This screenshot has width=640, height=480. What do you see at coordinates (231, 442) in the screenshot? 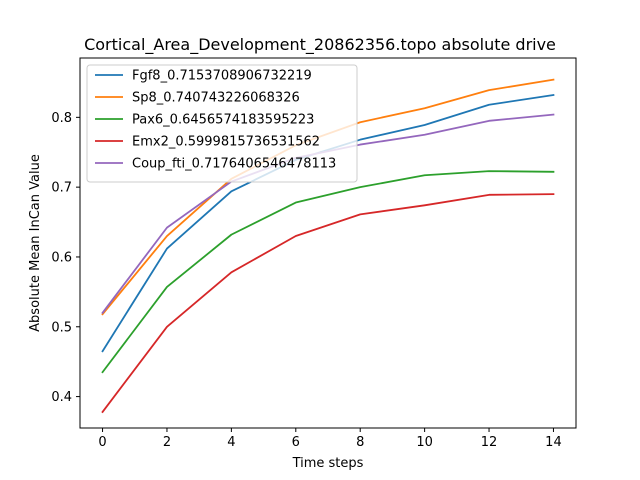
I see `x-tick-label: 4` at bounding box center [231, 442].